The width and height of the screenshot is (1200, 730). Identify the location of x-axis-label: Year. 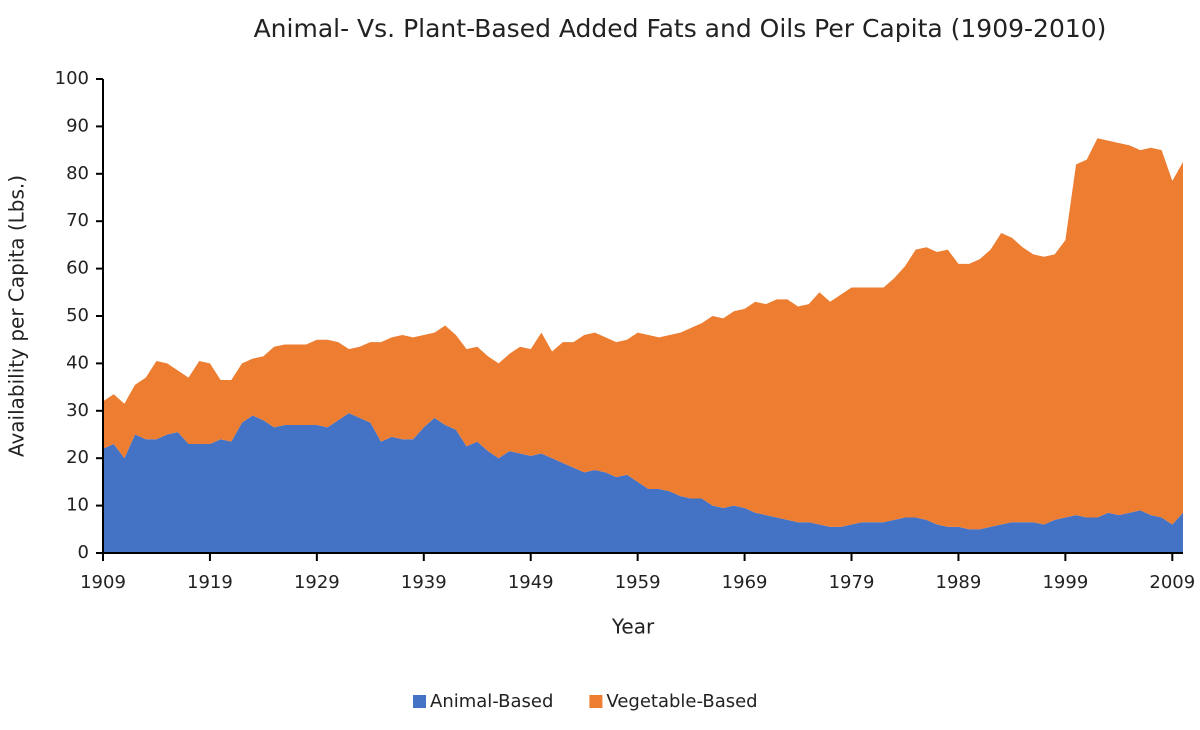
(633, 627).